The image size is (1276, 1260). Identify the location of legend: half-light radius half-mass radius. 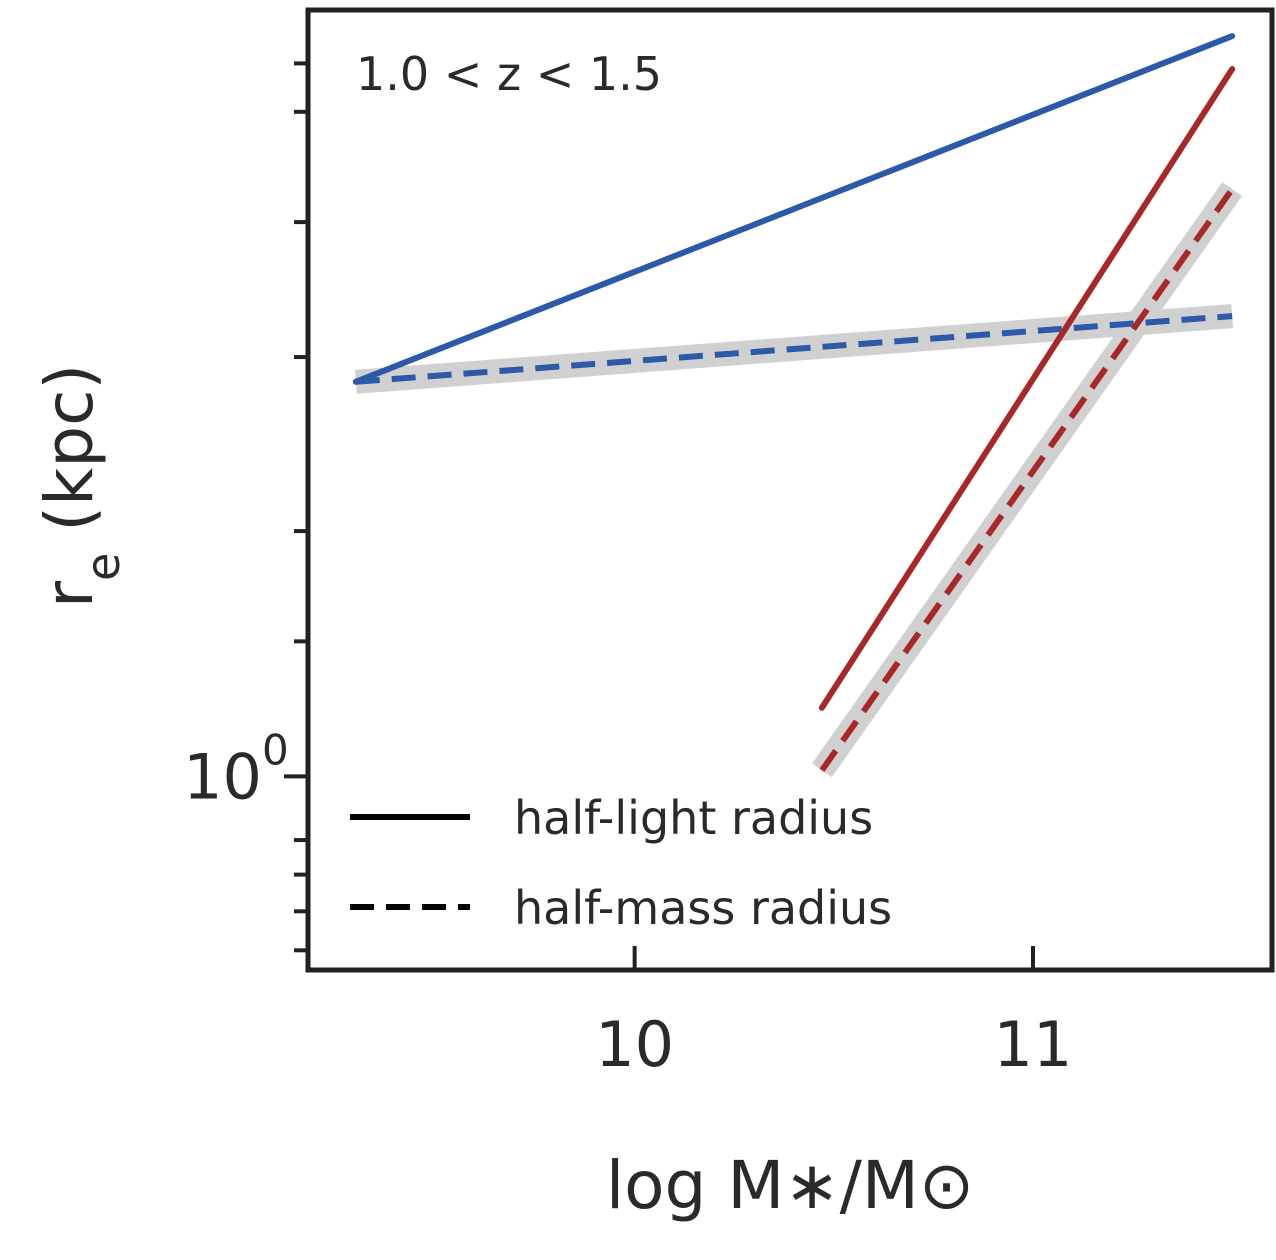
(621, 863).